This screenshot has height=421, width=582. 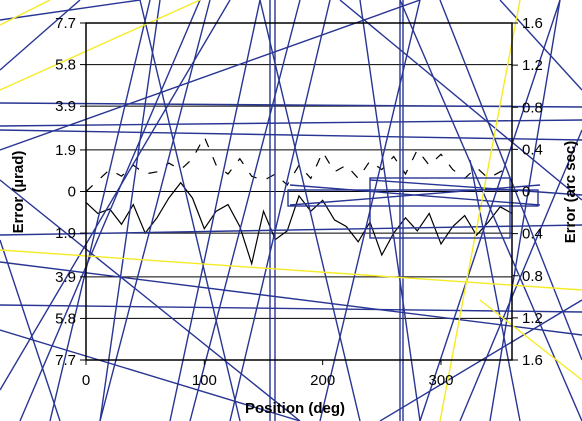 What do you see at coordinates (322, 380) in the screenshot?
I see `x-tick-label: 200` at bounding box center [322, 380].